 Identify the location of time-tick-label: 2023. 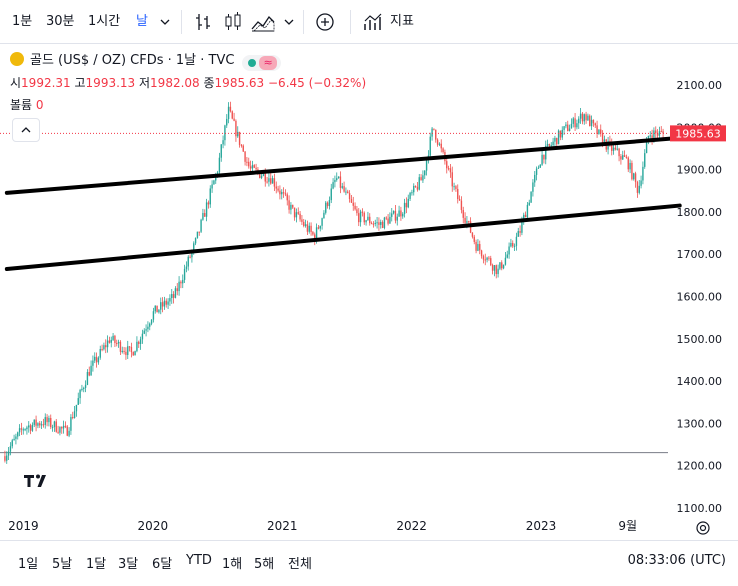
(541, 526).